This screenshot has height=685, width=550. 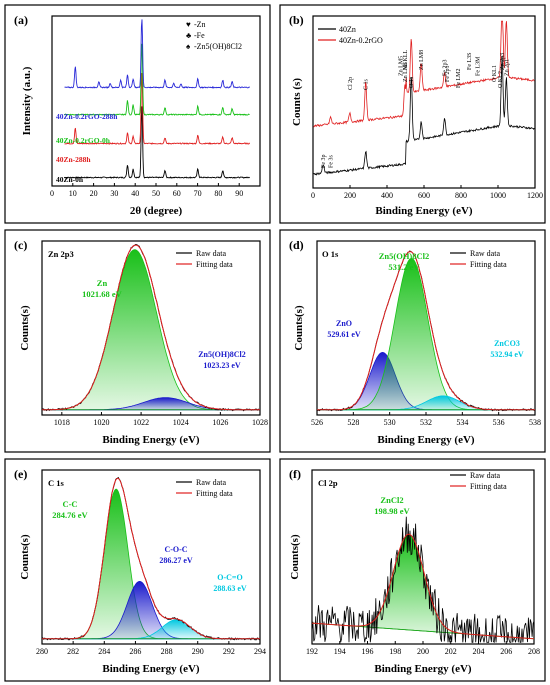 What do you see at coordinates (535, 195) in the screenshot?
I see `x-tick-label: 1200` at bounding box center [535, 195].